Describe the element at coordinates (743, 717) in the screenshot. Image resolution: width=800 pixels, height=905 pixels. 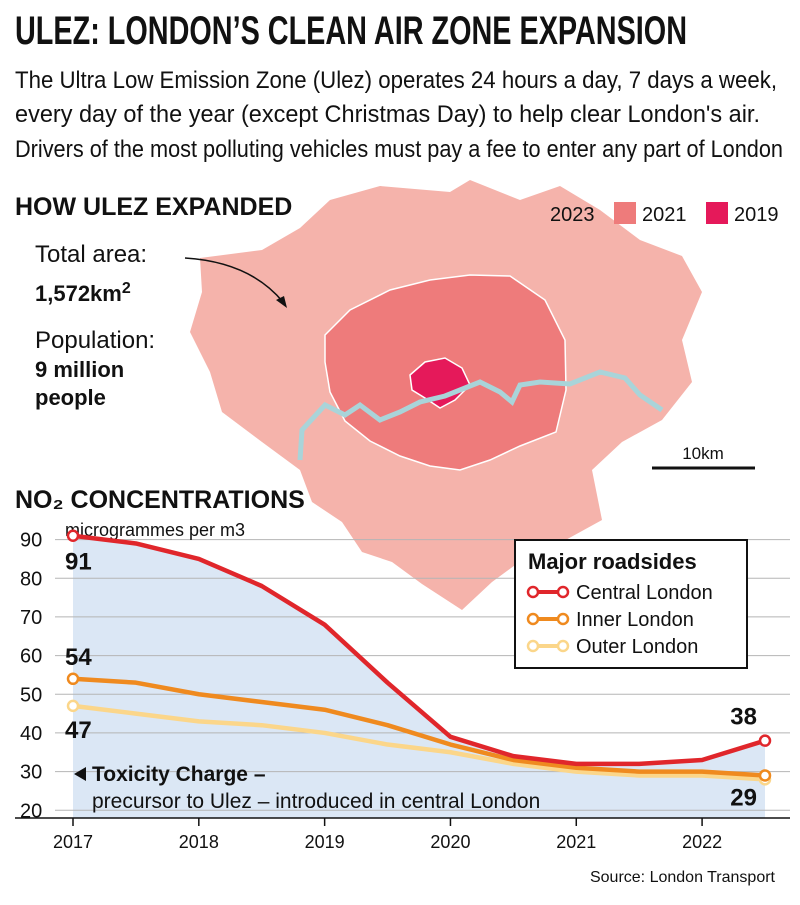
I see `data-label: 38` at that location.